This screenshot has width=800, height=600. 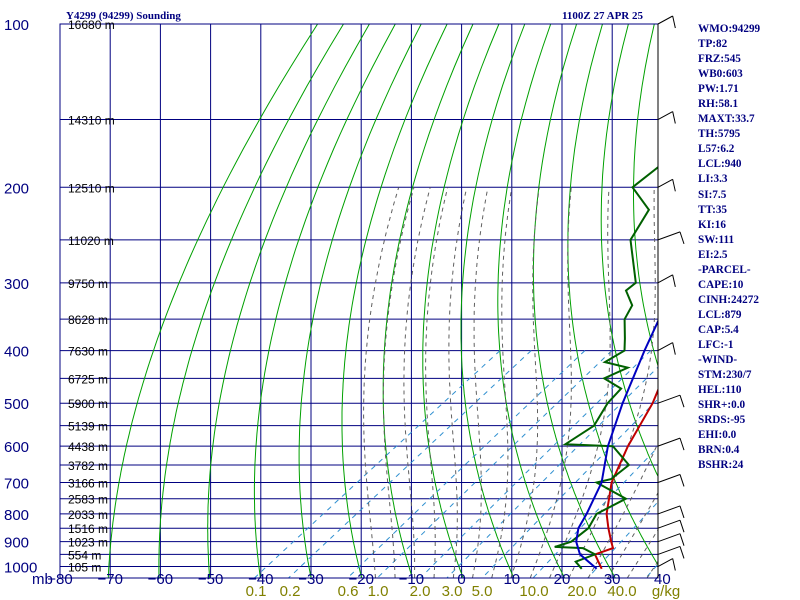 I want to click on index-value: SRDS:-95, so click(x=722, y=420).